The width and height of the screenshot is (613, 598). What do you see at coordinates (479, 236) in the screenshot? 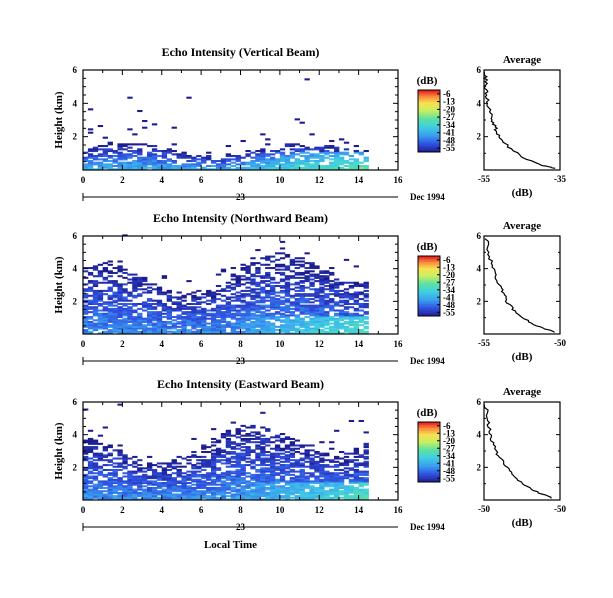
I see `average-y-tick-label: 6` at bounding box center [479, 236].